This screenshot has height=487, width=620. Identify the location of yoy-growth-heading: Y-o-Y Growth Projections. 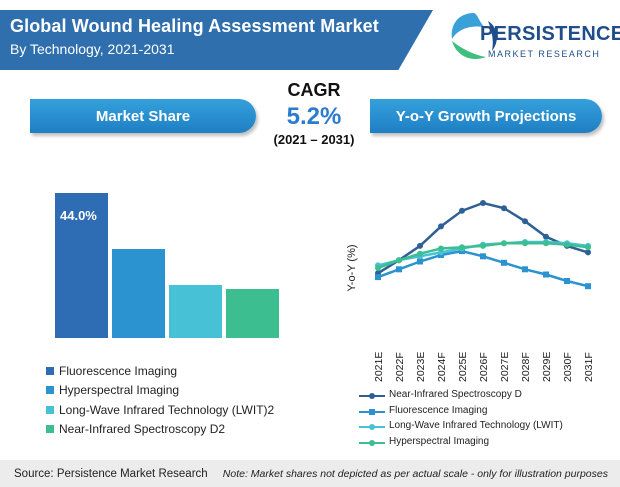
(486, 116).